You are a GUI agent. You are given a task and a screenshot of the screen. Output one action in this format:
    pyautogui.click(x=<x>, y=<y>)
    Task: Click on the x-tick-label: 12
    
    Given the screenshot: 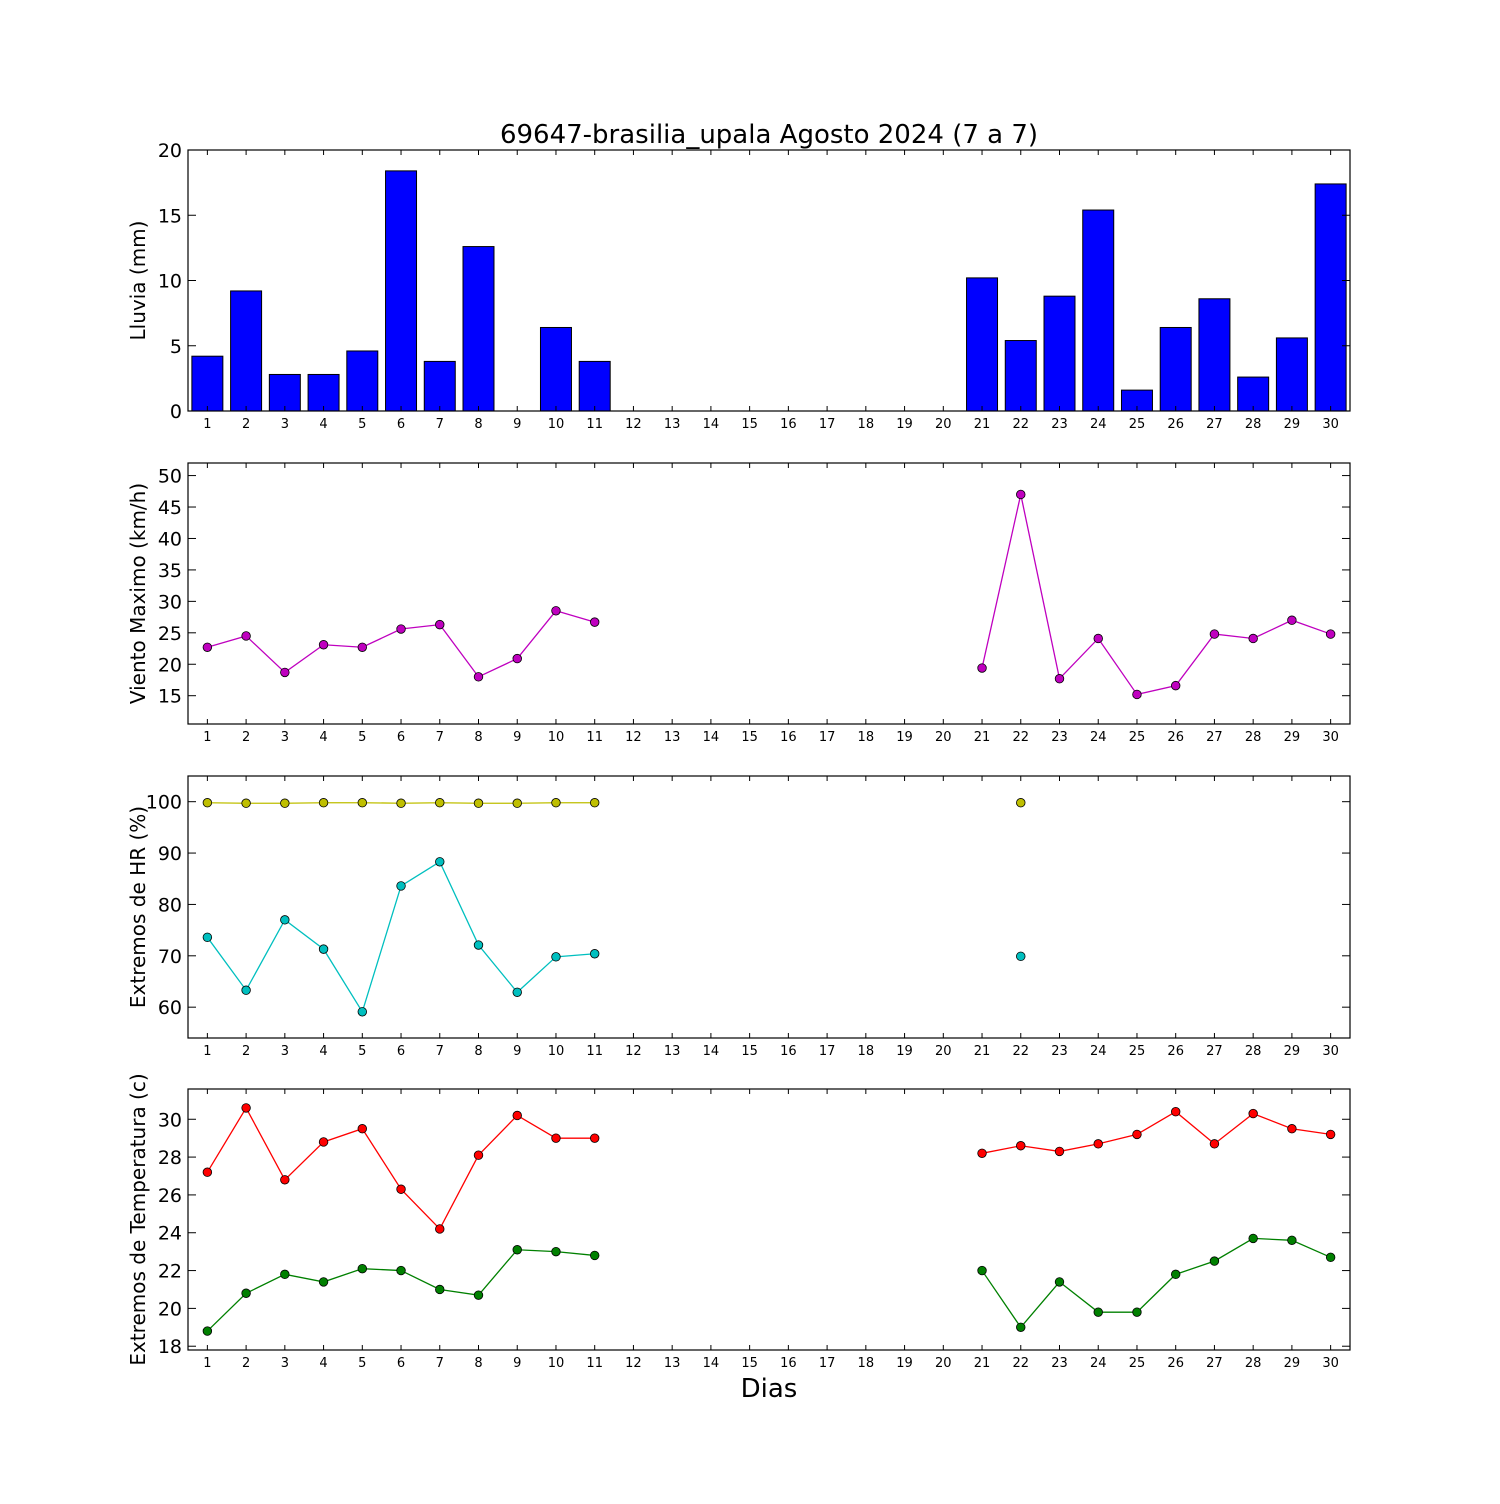 What is the action you would take?
    pyautogui.click(x=633, y=1051)
    